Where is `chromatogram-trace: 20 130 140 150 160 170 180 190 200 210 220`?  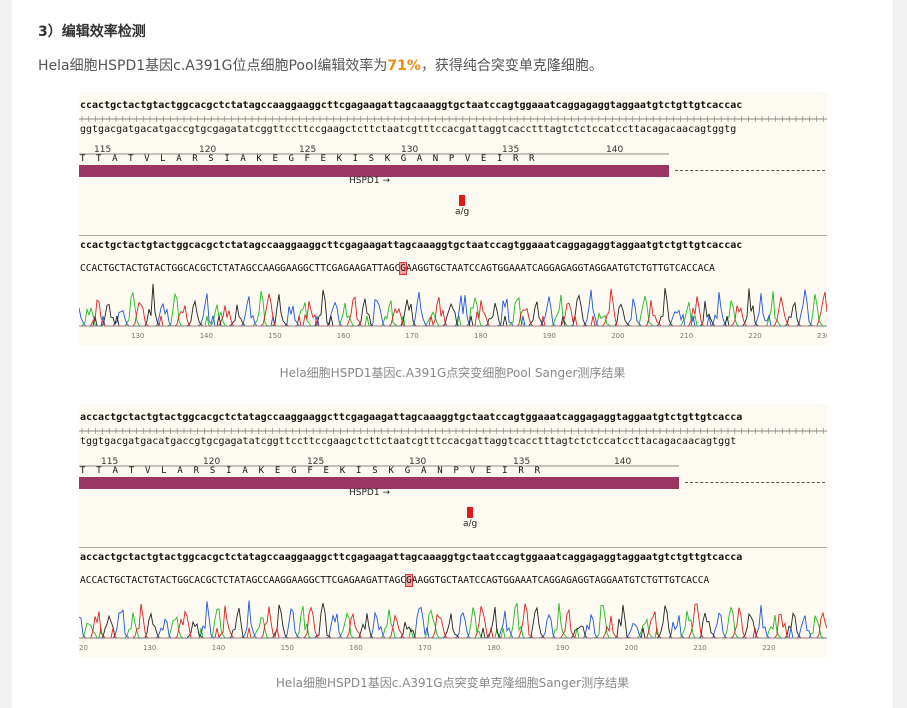 chromatogram-trace: 20 130 140 150 160 170 180 190 200 210 220 is located at coordinates (453, 626).